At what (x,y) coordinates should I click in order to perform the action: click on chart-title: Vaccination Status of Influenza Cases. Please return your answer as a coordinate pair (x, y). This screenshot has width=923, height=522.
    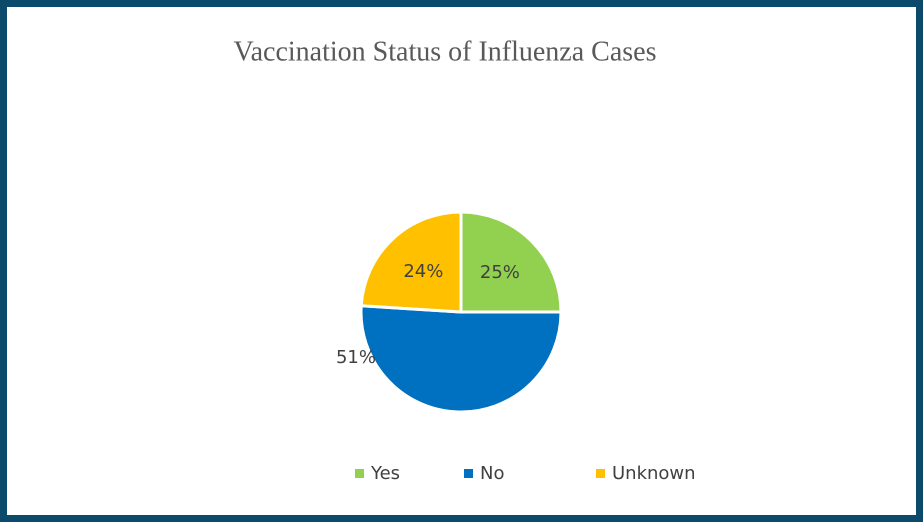
    Looking at the image, I should click on (445, 51).